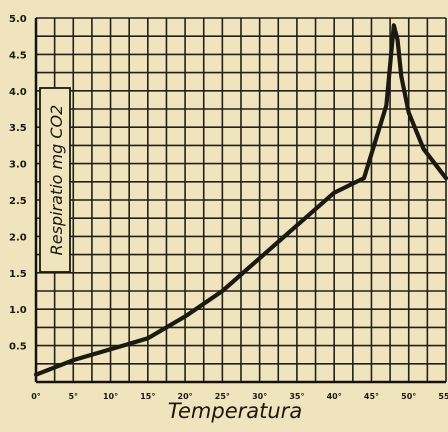 Image resolution: width=448 pixels, height=432 pixels. What do you see at coordinates (408, 396) in the screenshot?
I see `x-tick-label: 50°` at bounding box center [408, 396].